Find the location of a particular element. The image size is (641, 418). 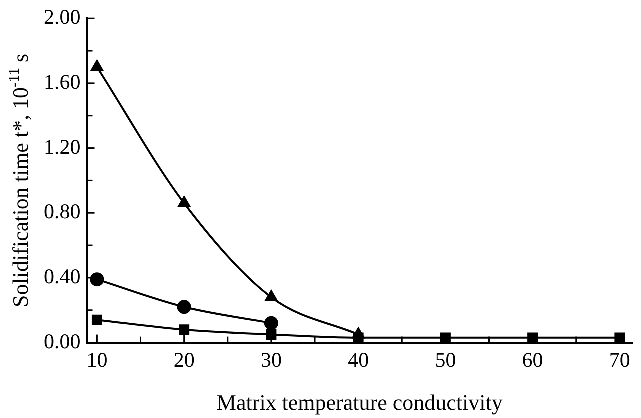

y-tick-label: 0.00 is located at coordinates (62, 341).